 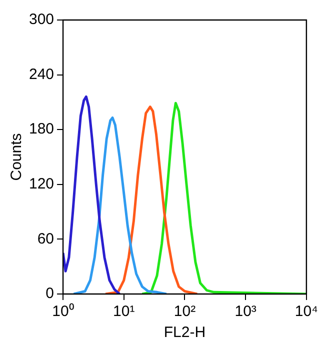 What do you see at coordinates (50, 293) in the screenshot?
I see `y-tick-label: 0` at bounding box center [50, 293].